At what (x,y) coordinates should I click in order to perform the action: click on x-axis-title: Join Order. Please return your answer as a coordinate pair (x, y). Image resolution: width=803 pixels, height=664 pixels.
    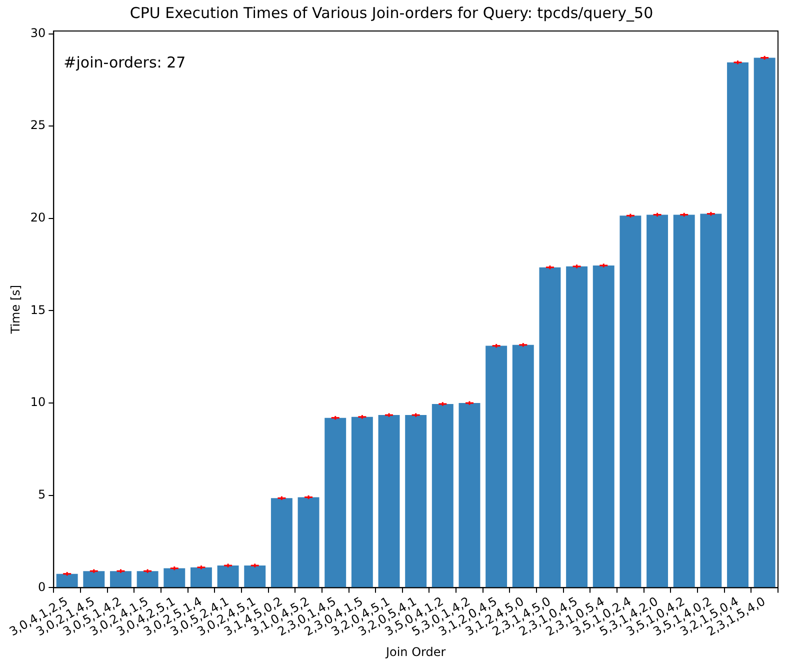
    Looking at the image, I should click on (415, 651).